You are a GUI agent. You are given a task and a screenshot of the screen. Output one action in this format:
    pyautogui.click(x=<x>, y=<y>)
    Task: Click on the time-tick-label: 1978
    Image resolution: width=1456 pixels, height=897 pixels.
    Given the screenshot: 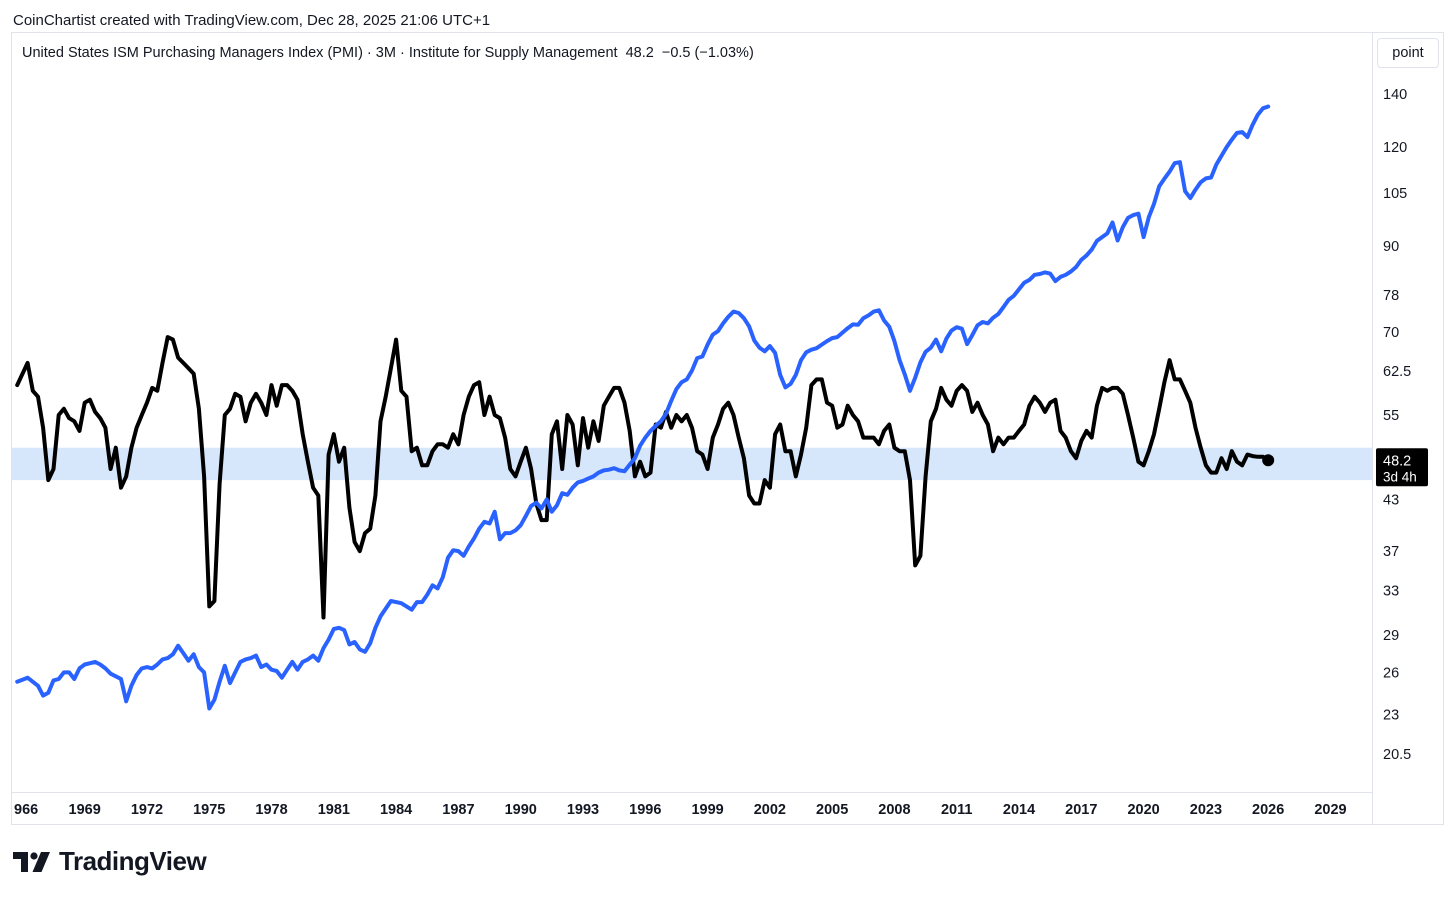 What is the action you would take?
    pyautogui.click(x=271, y=810)
    